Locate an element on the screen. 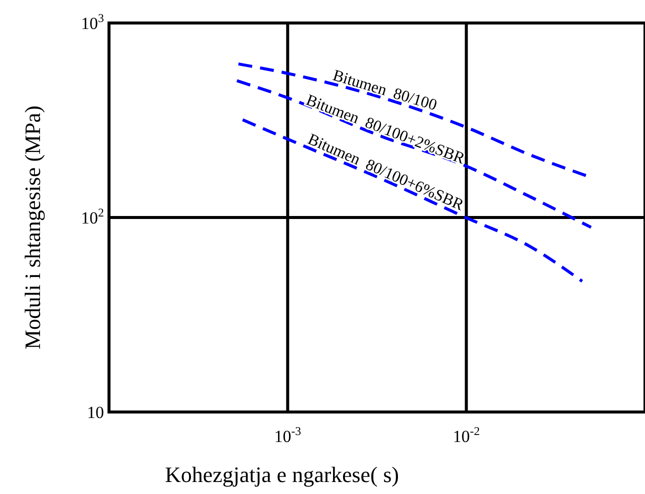  x-tick-label: 10$^{-3}$ is located at coordinates (288, 435).